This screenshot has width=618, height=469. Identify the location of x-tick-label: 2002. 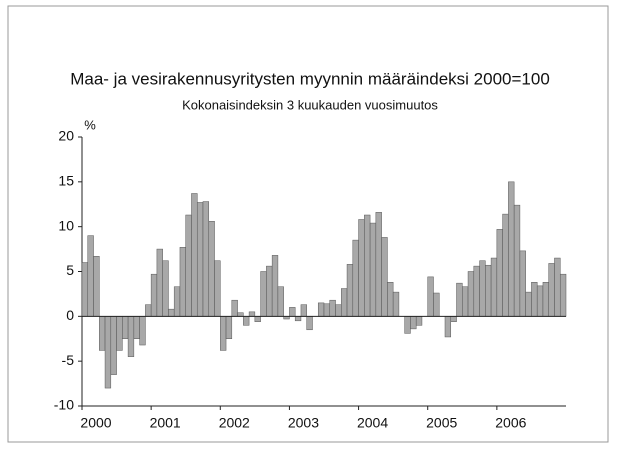
(234, 423).